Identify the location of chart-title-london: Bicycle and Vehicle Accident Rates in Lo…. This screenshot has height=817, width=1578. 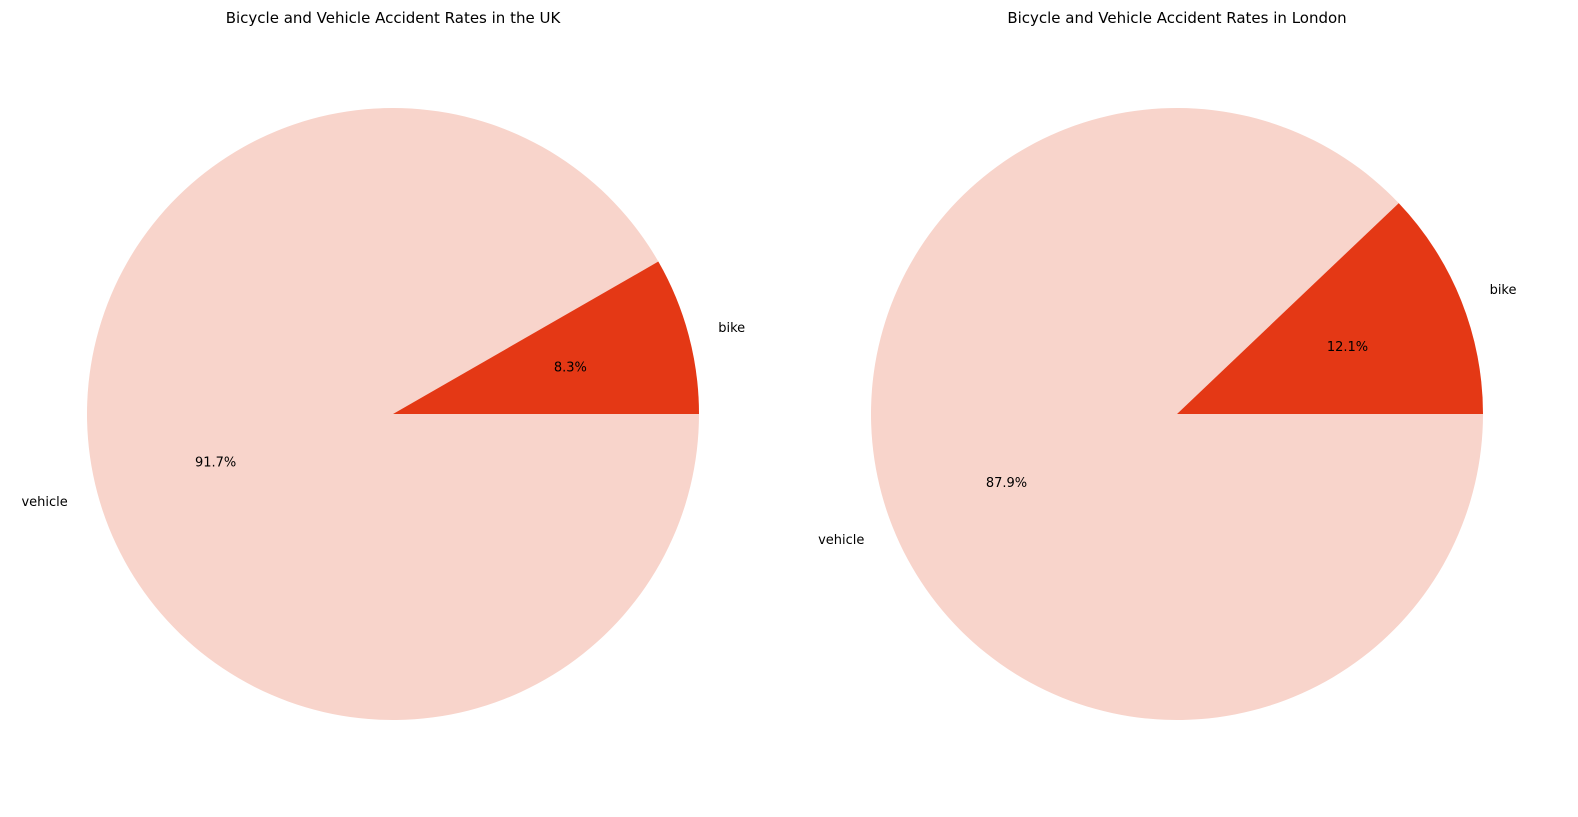
(1176, 18).